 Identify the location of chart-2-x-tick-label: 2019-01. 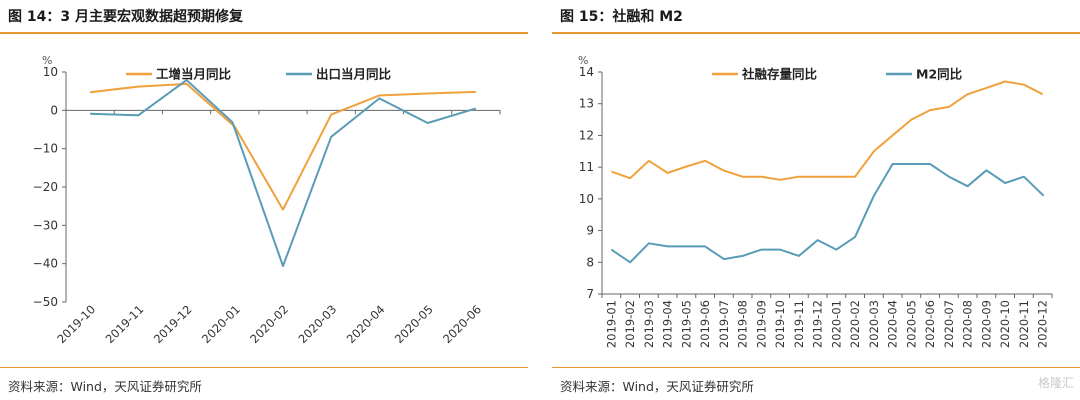
(611, 324).